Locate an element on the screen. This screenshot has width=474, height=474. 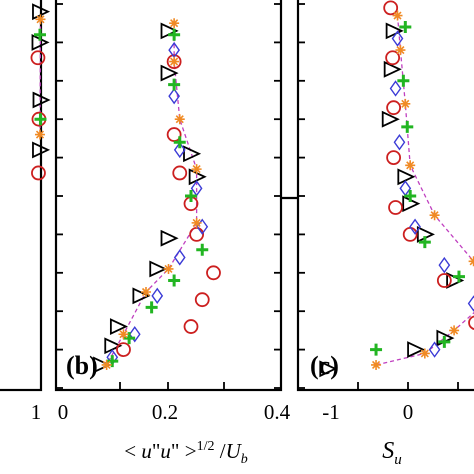
panel-a-marks is located at coordinates (40, 92).